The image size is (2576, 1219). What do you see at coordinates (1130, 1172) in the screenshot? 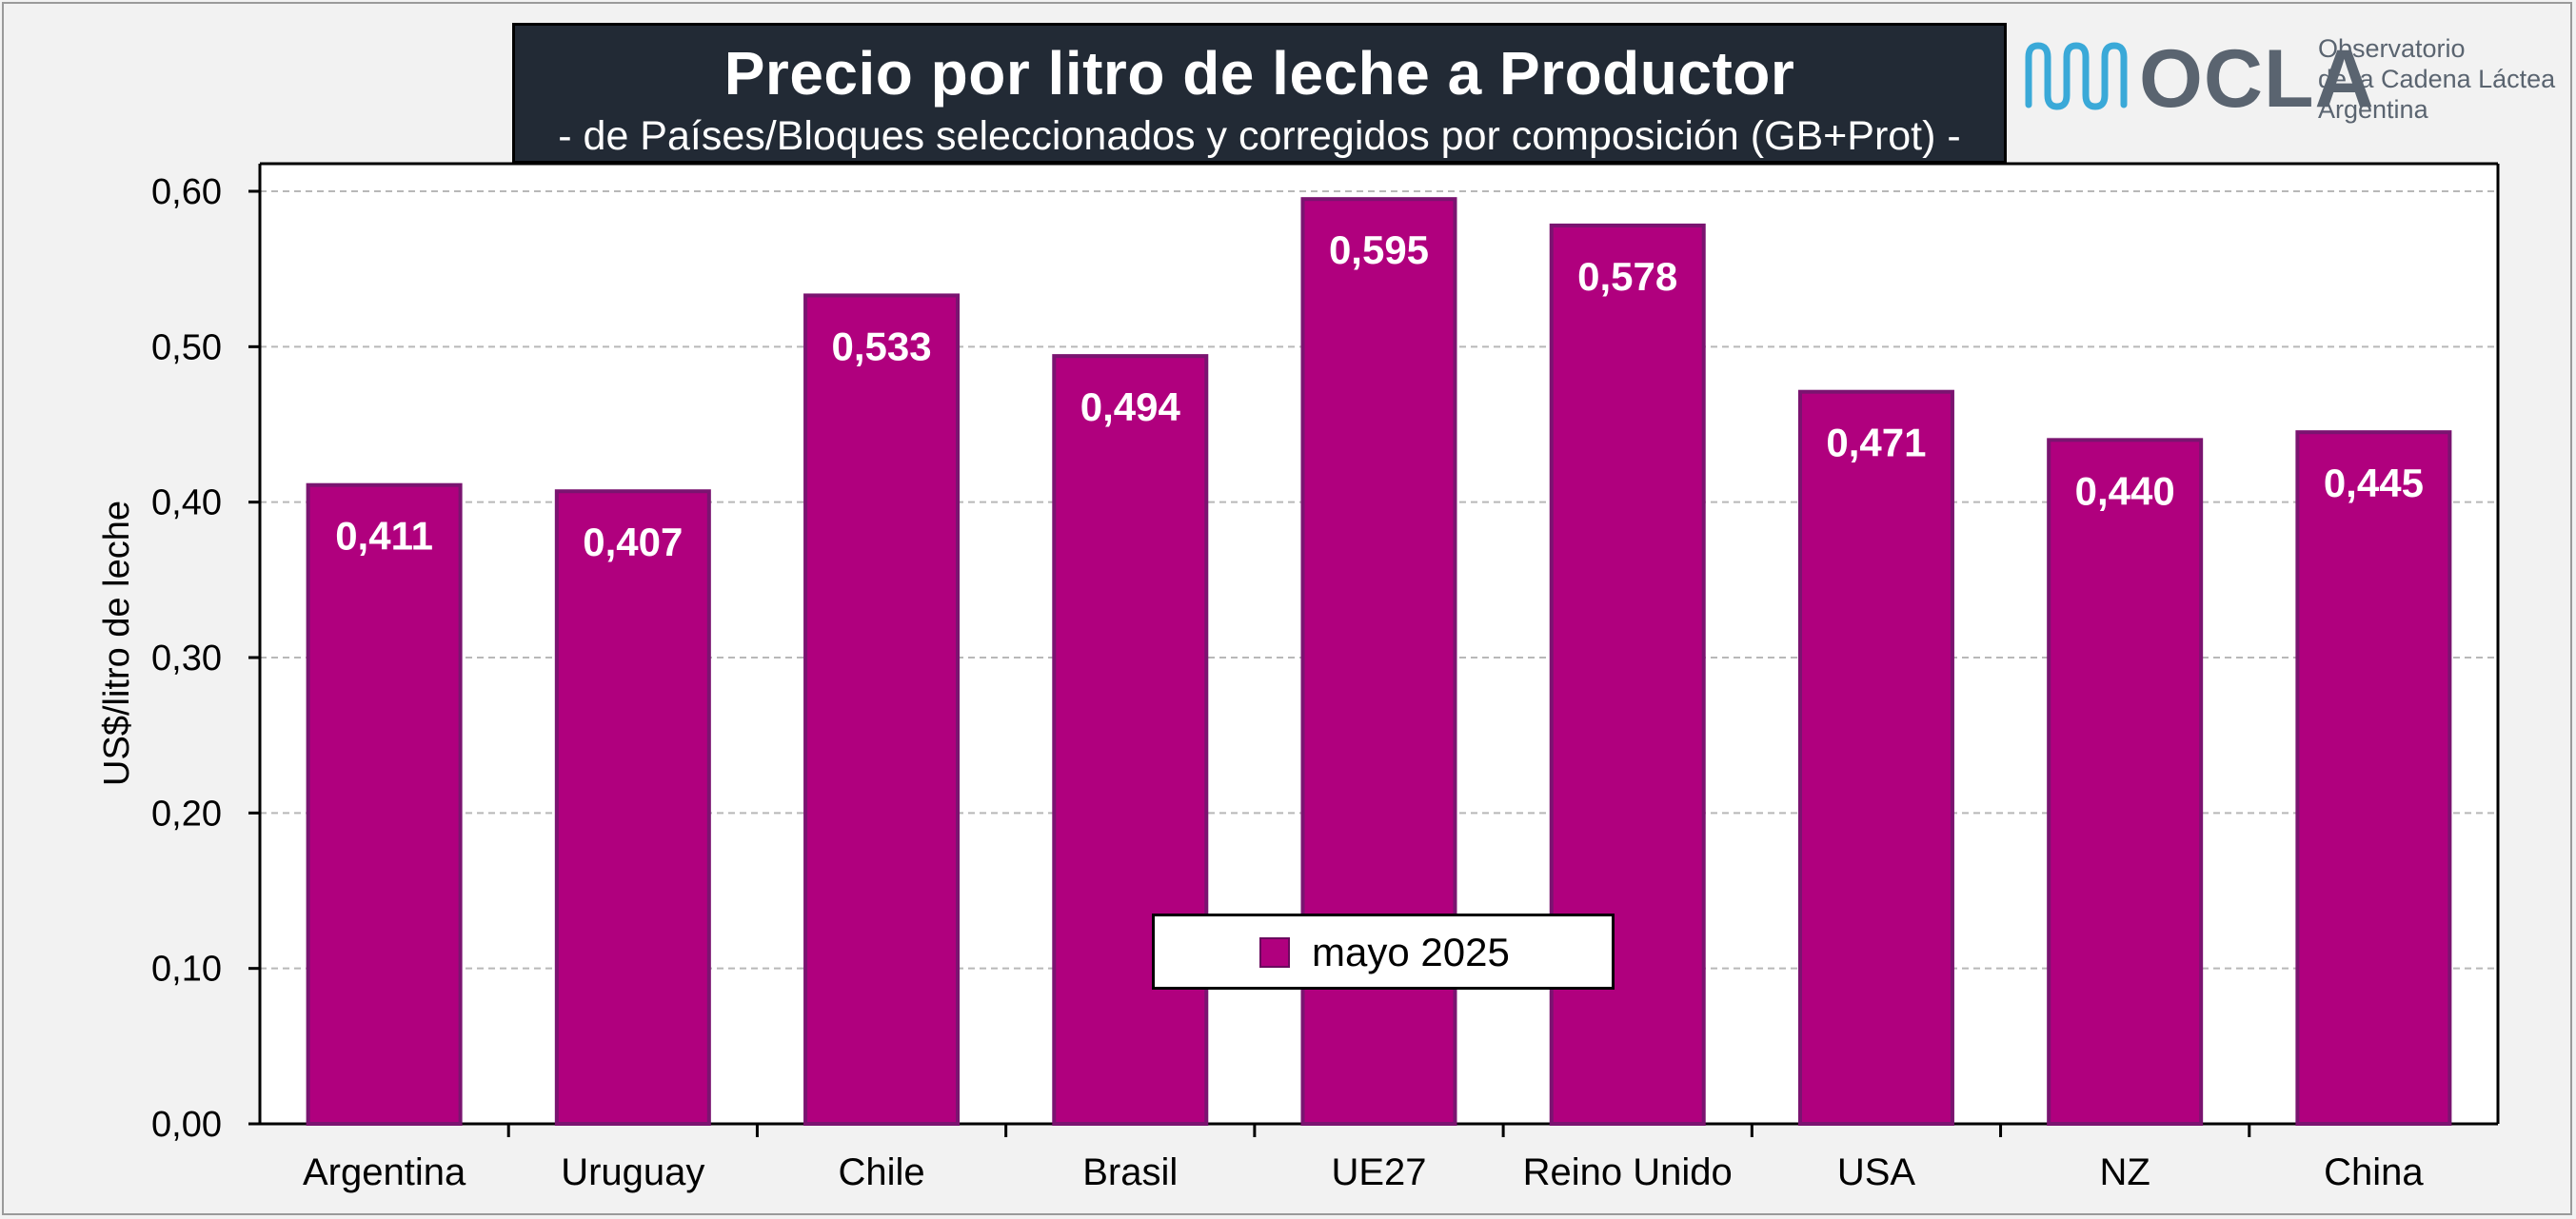
I see `x-tick-label: Brasil` at bounding box center [1130, 1172].